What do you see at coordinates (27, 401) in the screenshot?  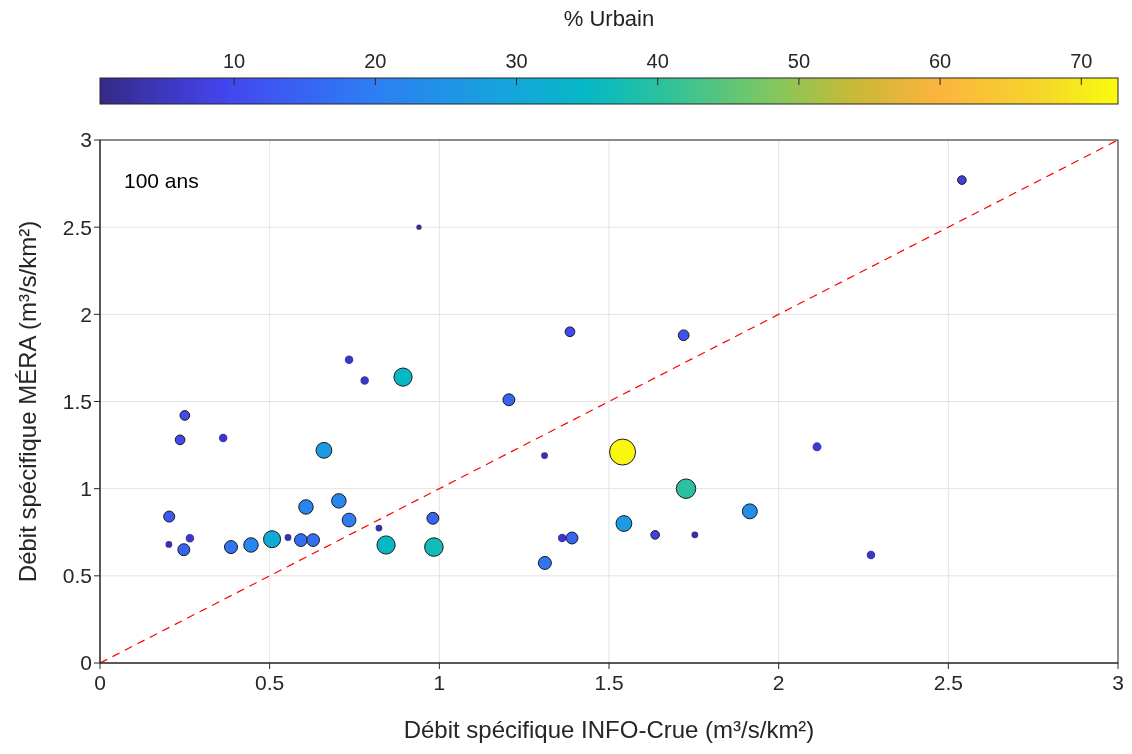 I see `y-axis-title: Débit spécifique MÉRA (m³/s/km²)` at bounding box center [27, 401].